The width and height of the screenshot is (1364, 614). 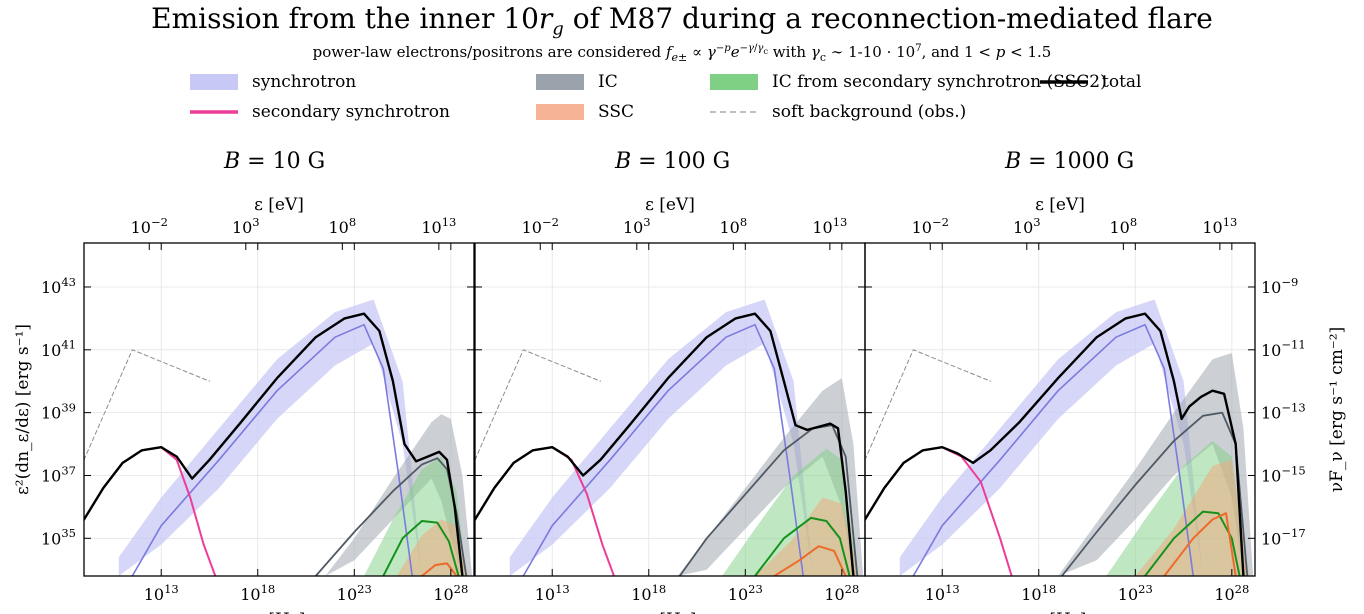 I want to click on legend-label-ssc2: IC from secondary synchrotron (SSC2), so click(x=939, y=82).